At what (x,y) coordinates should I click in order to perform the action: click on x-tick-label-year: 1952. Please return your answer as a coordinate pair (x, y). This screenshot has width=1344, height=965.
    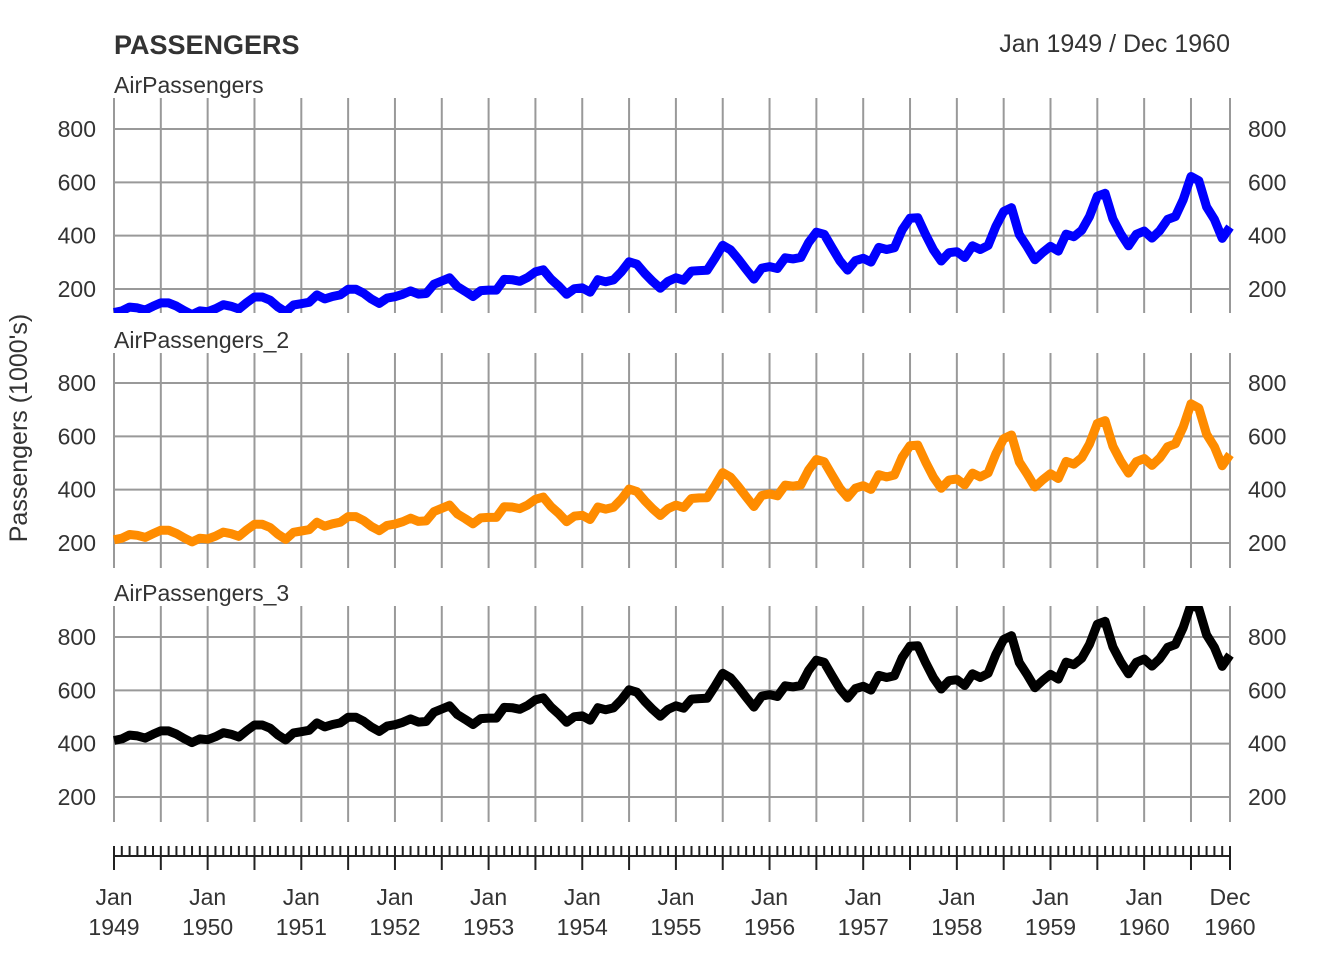
    Looking at the image, I should click on (394, 927).